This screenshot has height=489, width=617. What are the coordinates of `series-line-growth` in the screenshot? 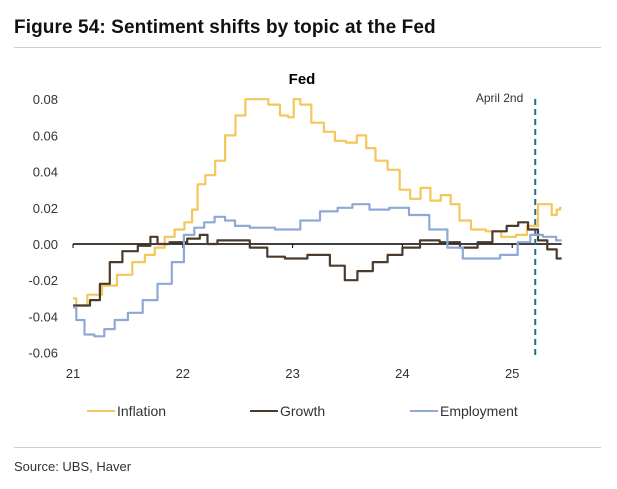 It's located at (317, 264).